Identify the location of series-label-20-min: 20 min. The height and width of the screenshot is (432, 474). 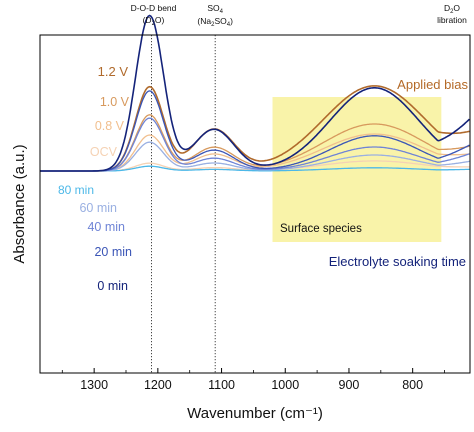
(113, 252).